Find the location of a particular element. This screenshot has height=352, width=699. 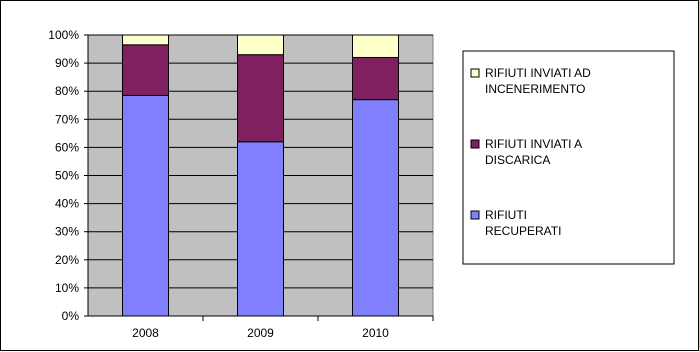

x-axis-labels: 2008 2009 2010 is located at coordinates (260, 333).